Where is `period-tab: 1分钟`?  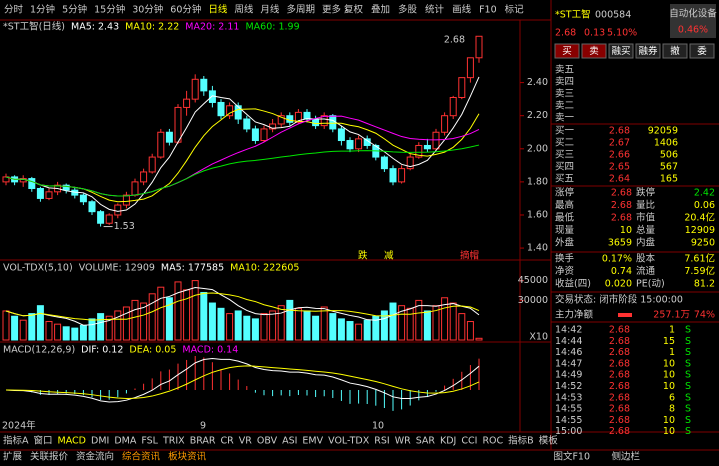 period-tab: 1分钟 is located at coordinates (42, 10).